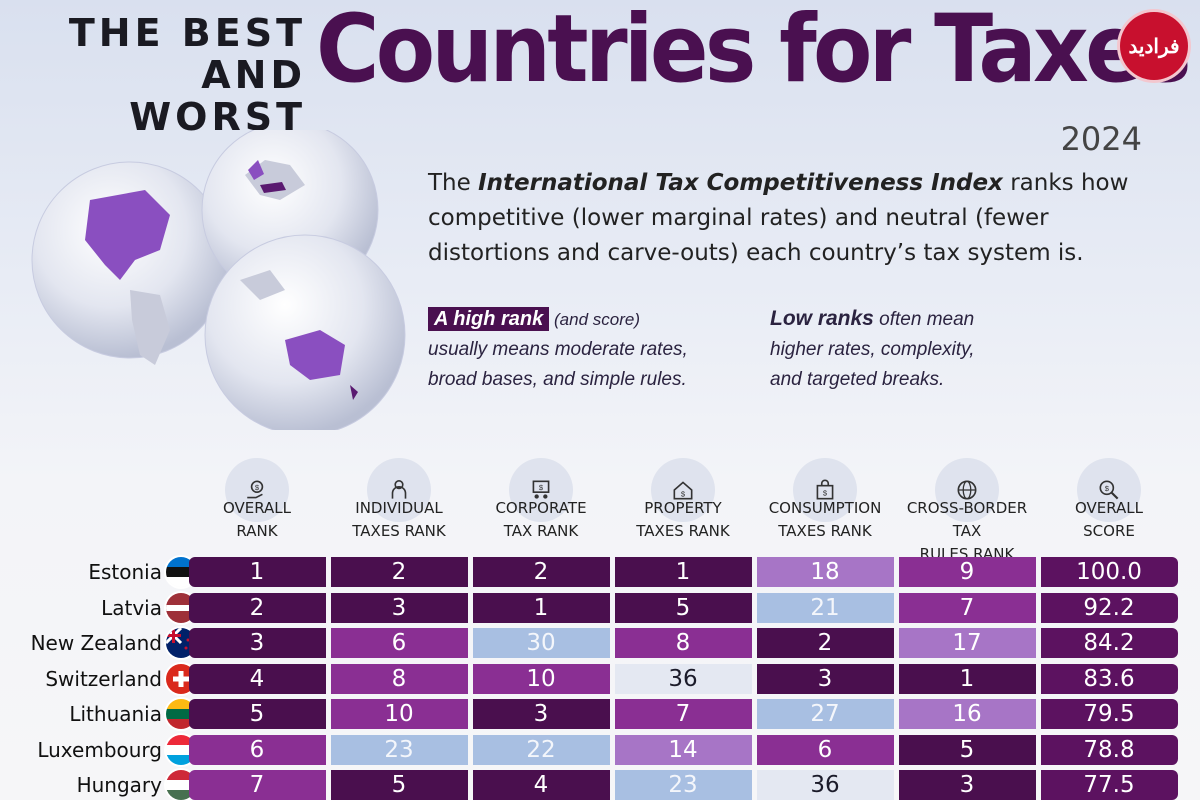  Describe the element at coordinates (119, 785) in the screenshot. I see `country-label: Hungary` at that location.